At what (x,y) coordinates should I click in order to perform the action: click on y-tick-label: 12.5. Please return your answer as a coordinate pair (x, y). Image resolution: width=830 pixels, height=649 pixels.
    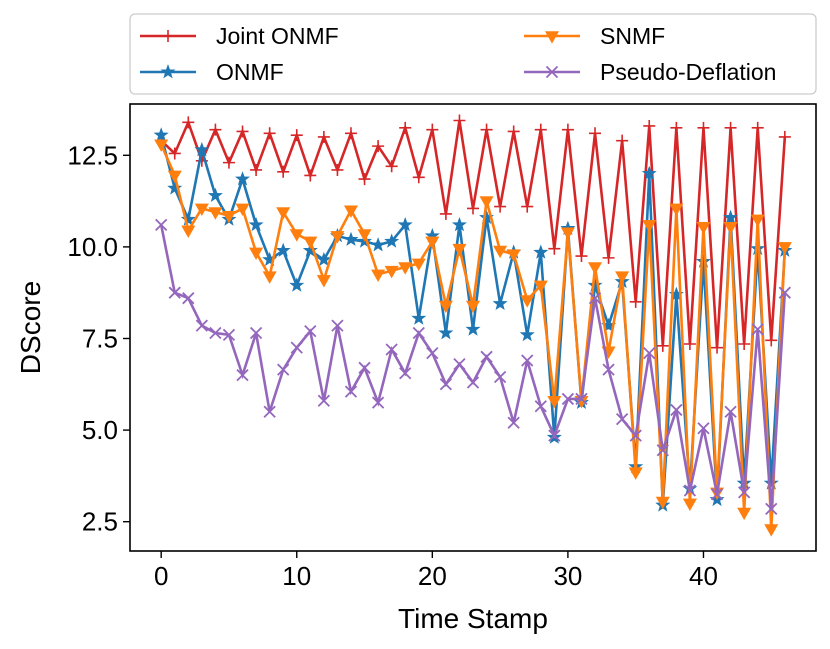
    Looking at the image, I should click on (92, 155).